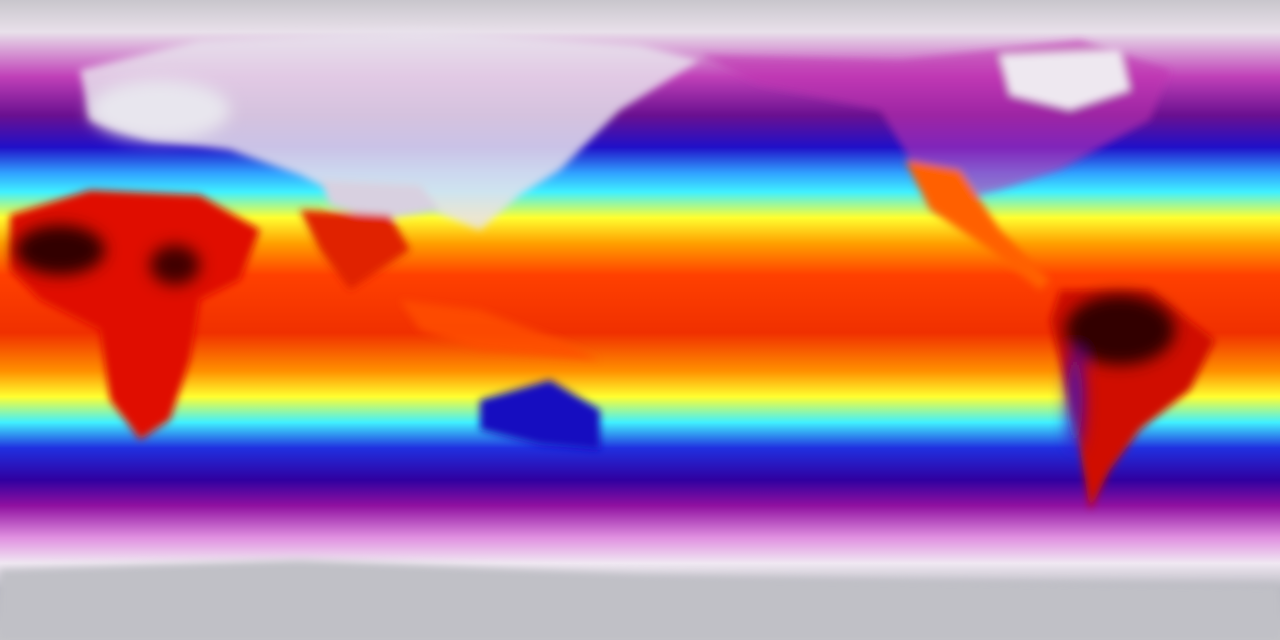  Describe the element at coordinates (160, 110) in the screenshot. I see `europe-cold` at that location.